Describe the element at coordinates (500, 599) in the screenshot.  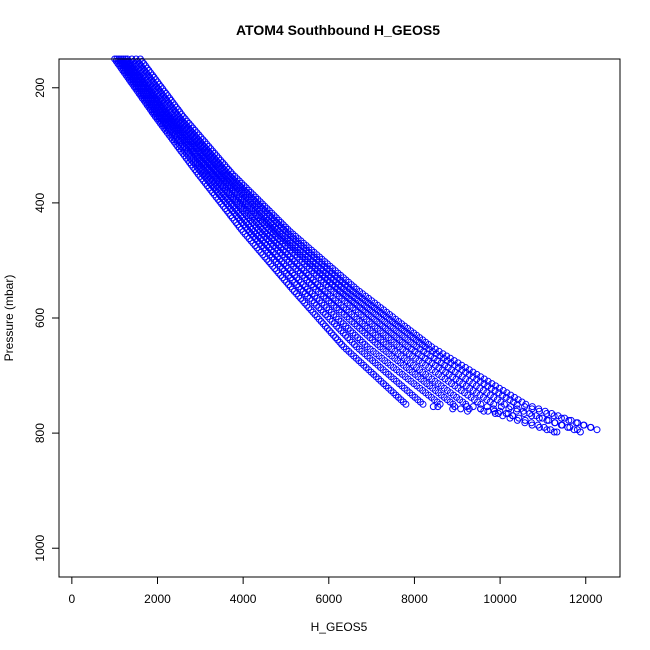
I see `x-tick-label: 10000` at that location.